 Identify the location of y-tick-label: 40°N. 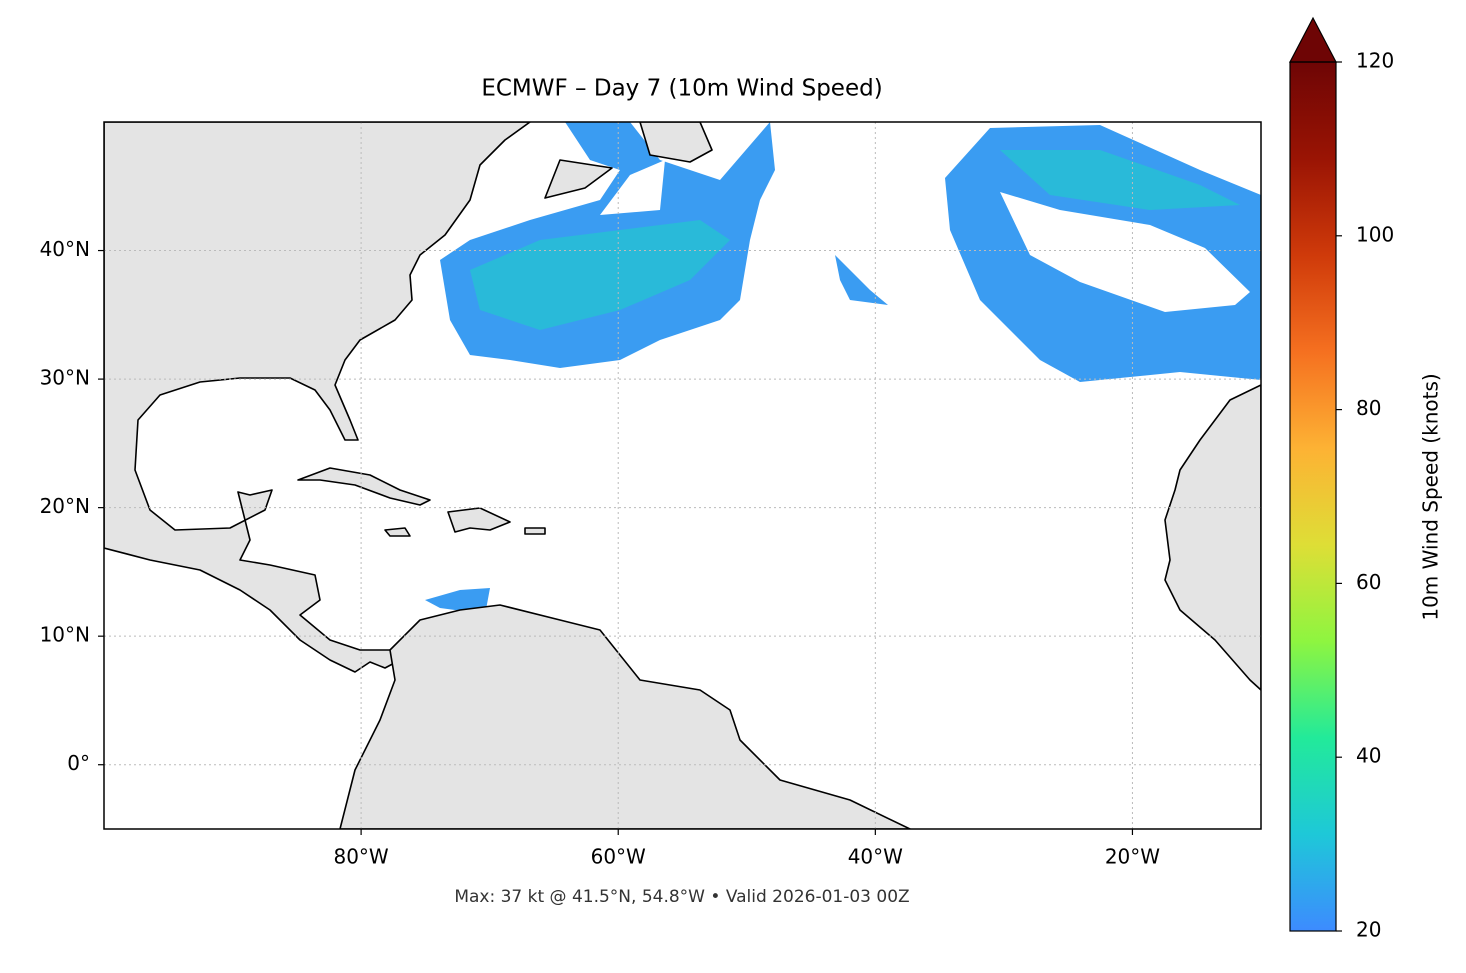
(65, 249).